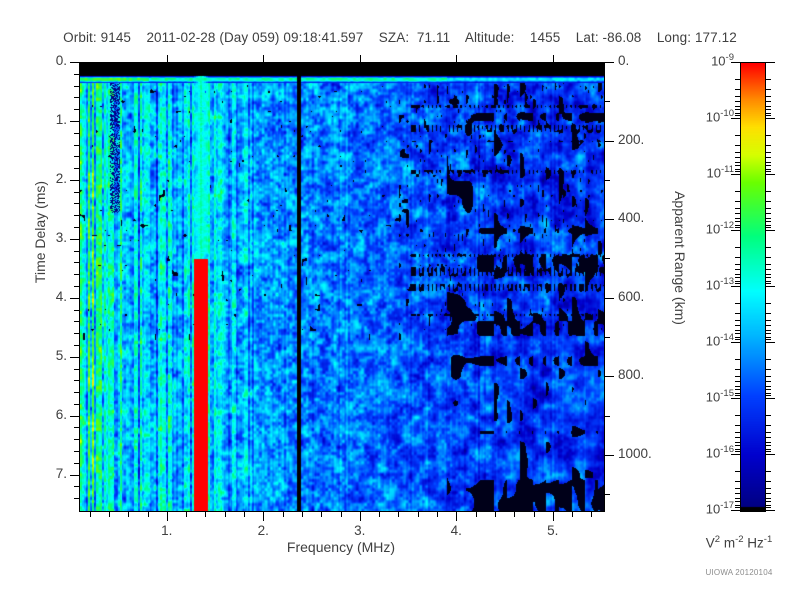 The height and width of the screenshot is (600, 800). What do you see at coordinates (719, 284) in the screenshot?
I see `colorbar-tick-label: 10-13` at bounding box center [719, 284].